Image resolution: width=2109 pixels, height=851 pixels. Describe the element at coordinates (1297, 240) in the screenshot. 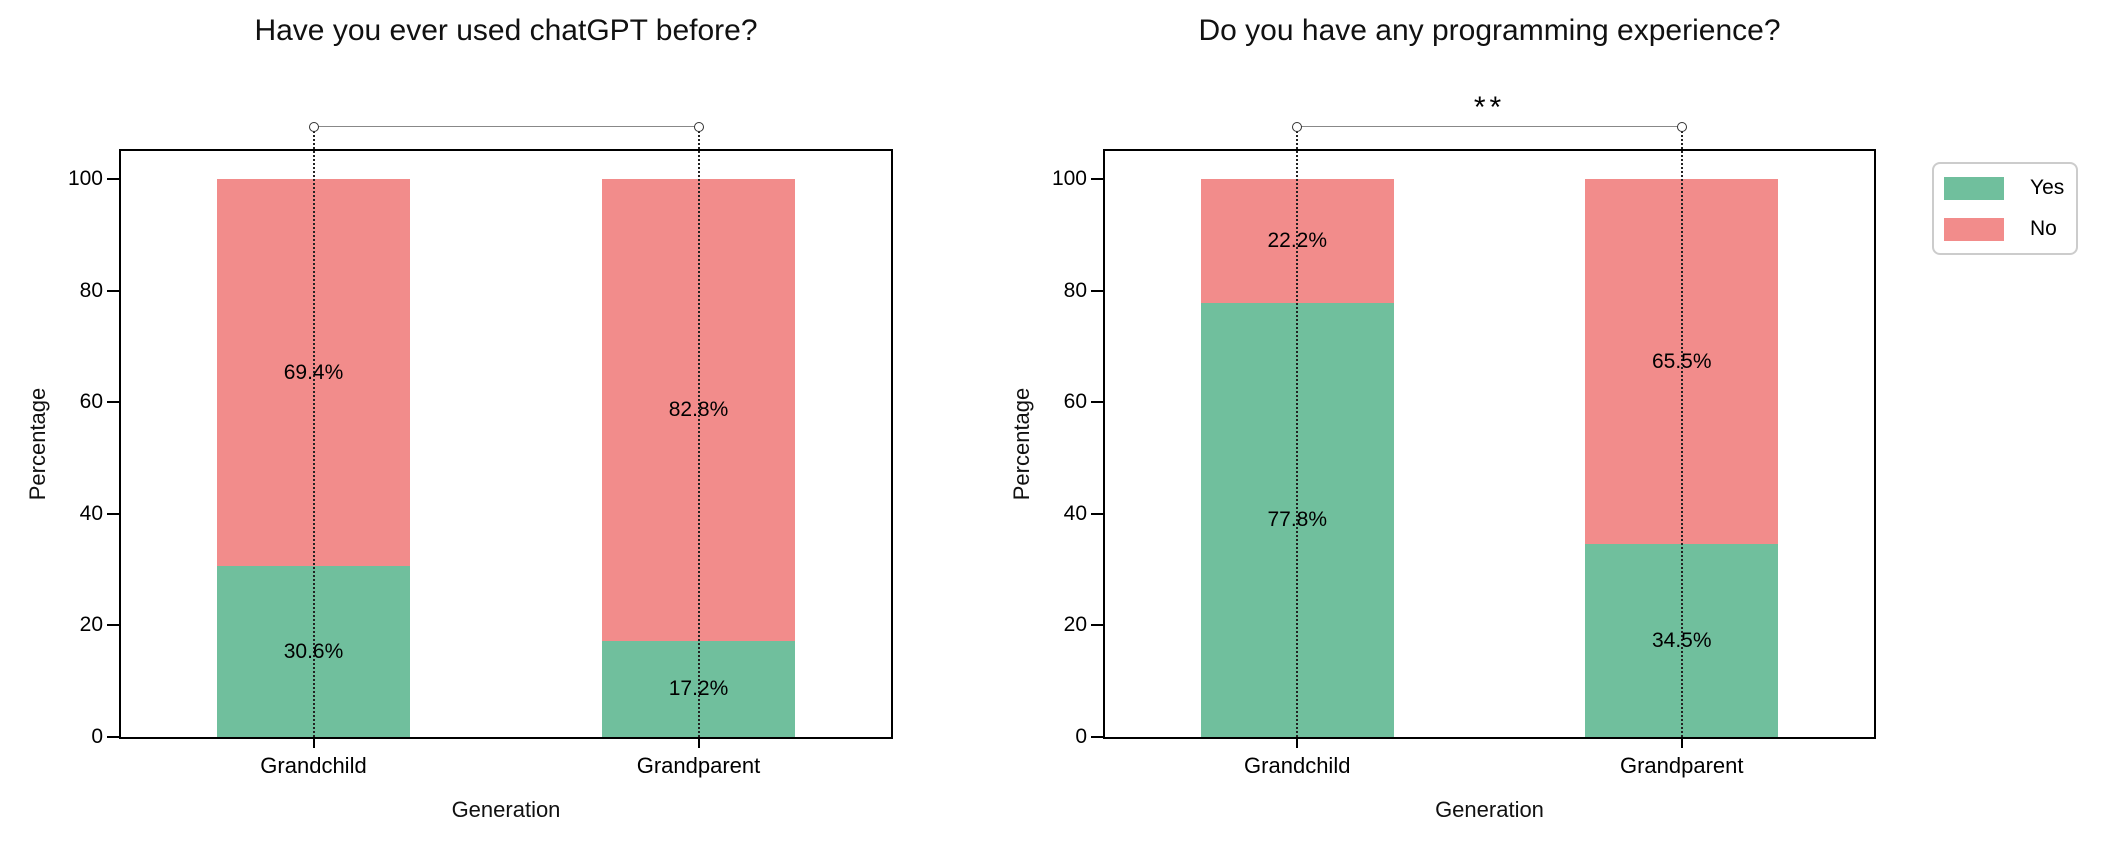

I see `bar-value-label: 22.2%` at that location.